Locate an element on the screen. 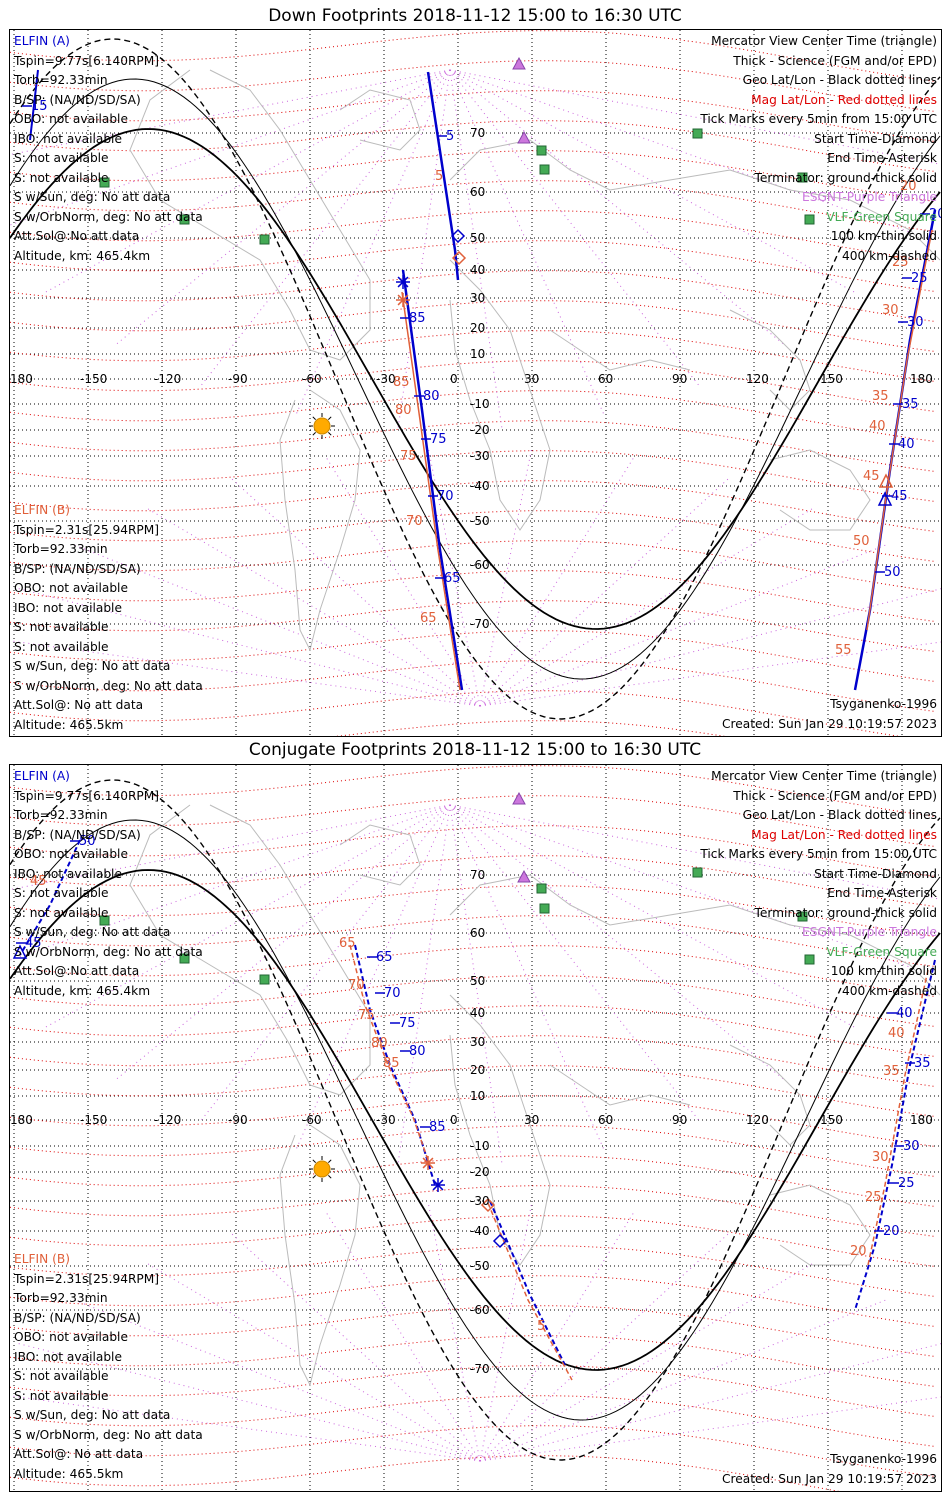  track-label-b: 75 is located at coordinates (408, 456).